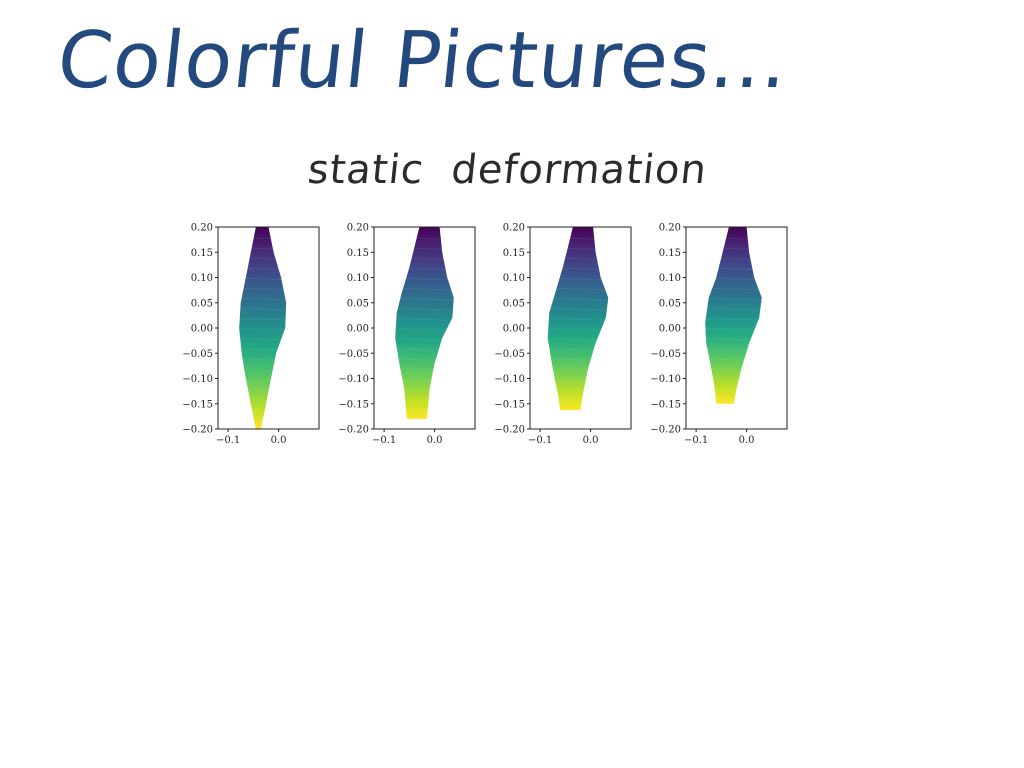  What do you see at coordinates (358, 253) in the screenshot?
I see `y-tick-label: 0.15` at bounding box center [358, 253].